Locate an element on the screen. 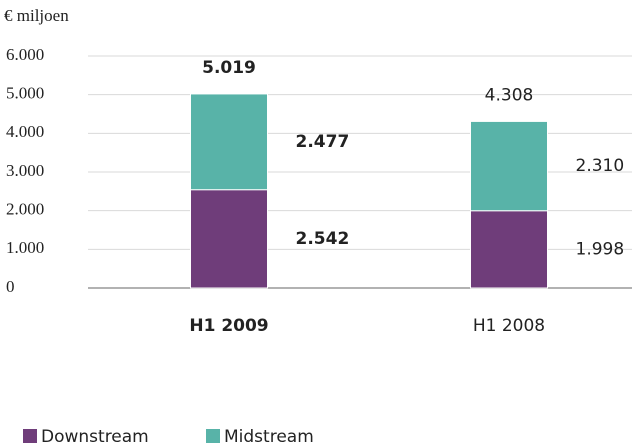 This screenshot has width=644, height=446. y-tick-label: 3.000 is located at coordinates (25, 170).